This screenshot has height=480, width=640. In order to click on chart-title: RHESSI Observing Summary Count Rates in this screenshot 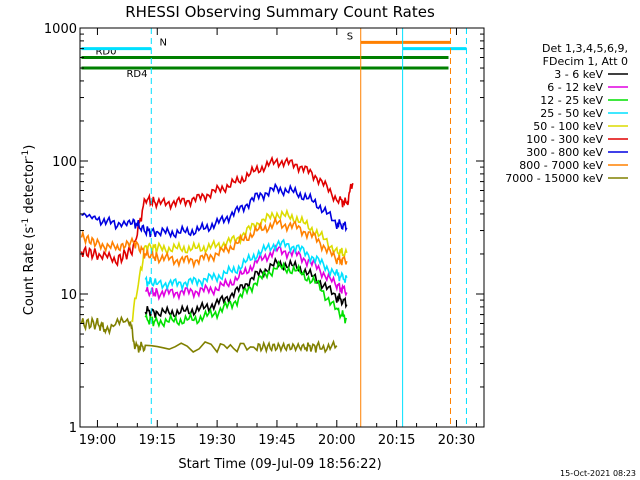, I will do `click(280, 12)`.